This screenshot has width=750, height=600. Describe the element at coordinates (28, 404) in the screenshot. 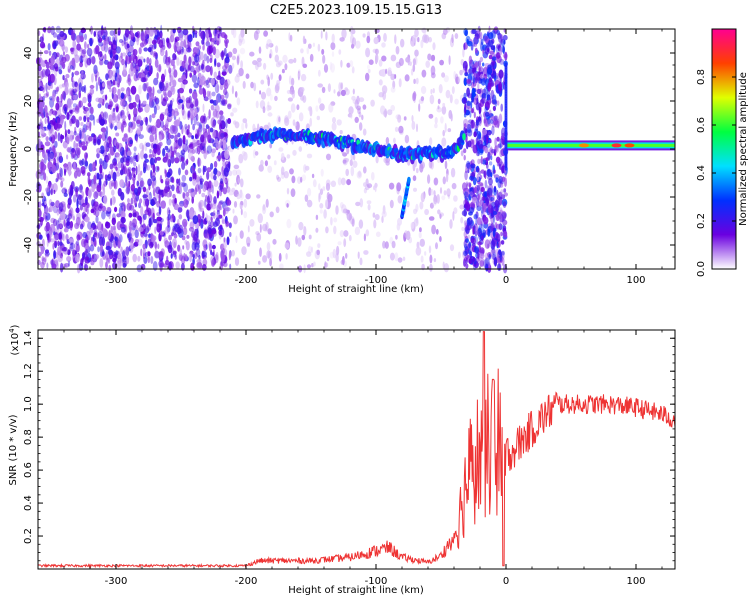

I see `y-tick-label: 1.0` at that location.